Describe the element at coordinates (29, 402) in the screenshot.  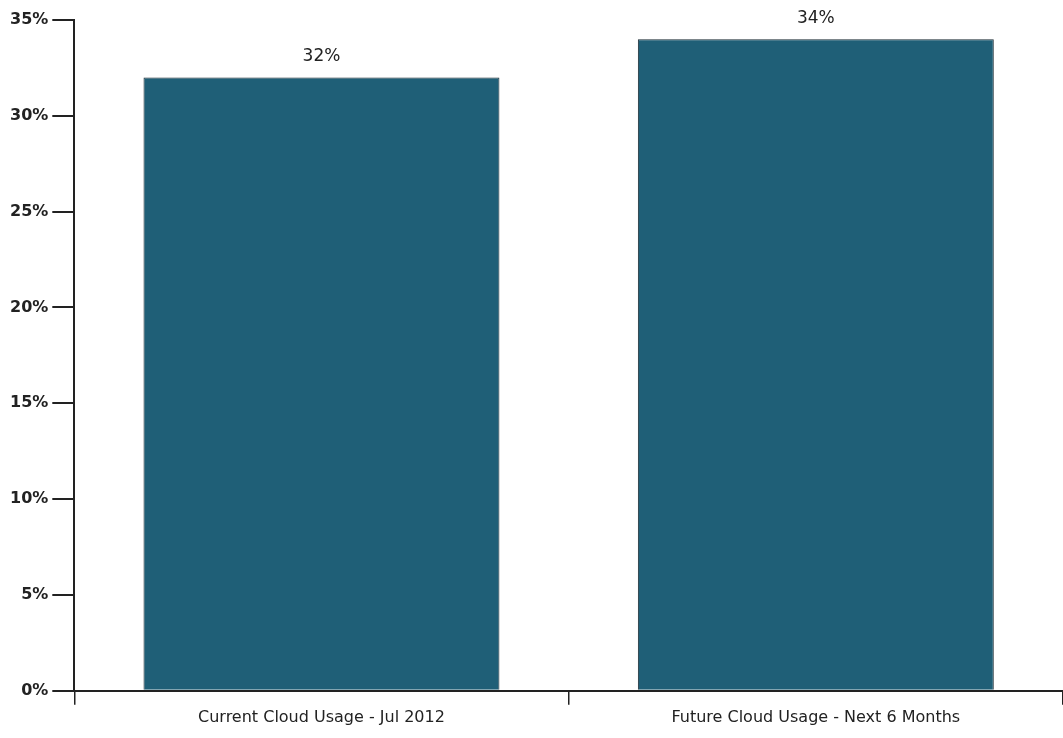
I see `y-tick-label: 15%` at that location.